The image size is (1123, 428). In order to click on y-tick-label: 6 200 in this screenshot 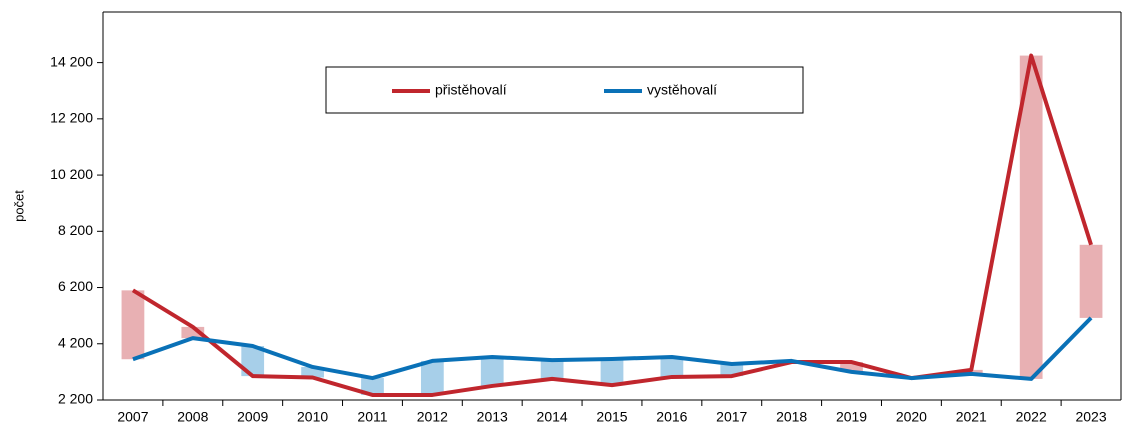, I will do `click(75, 286)`.